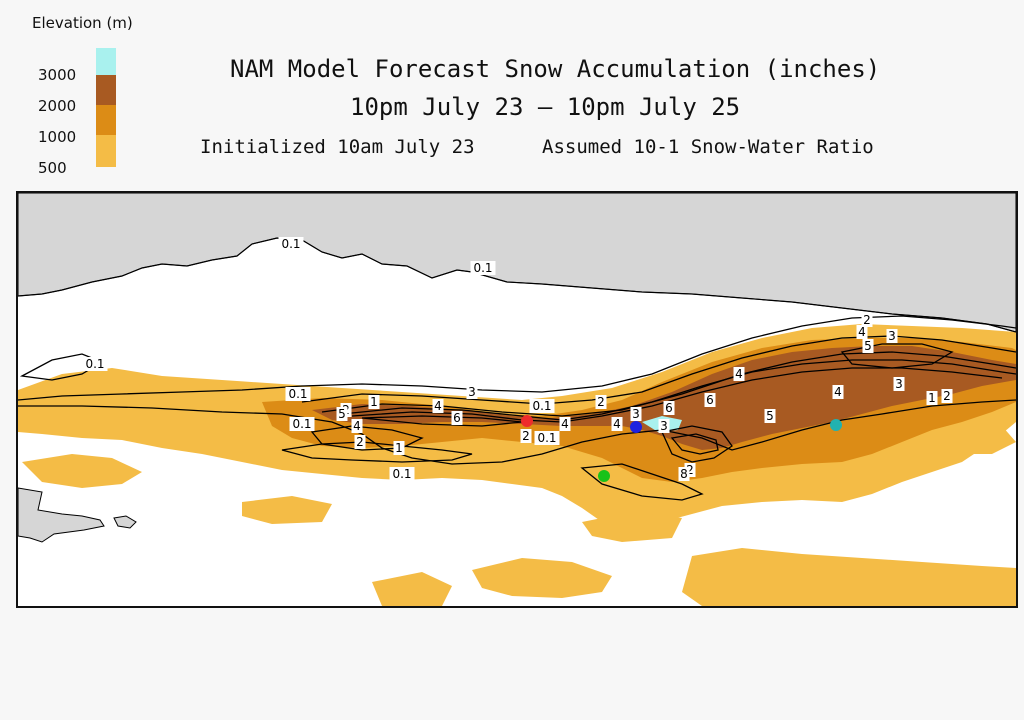 This screenshot has height=720, width=1024. I want to click on contour-0.1-south, so click(517, 432).